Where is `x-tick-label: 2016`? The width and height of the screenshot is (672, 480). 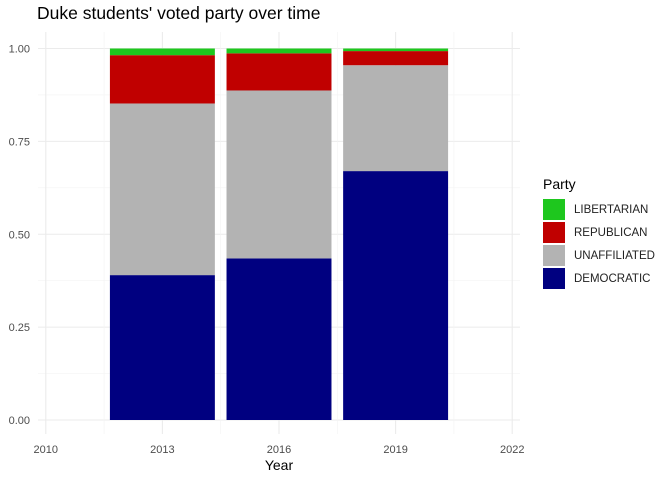 x-tick-label: 2016 is located at coordinates (279, 450).